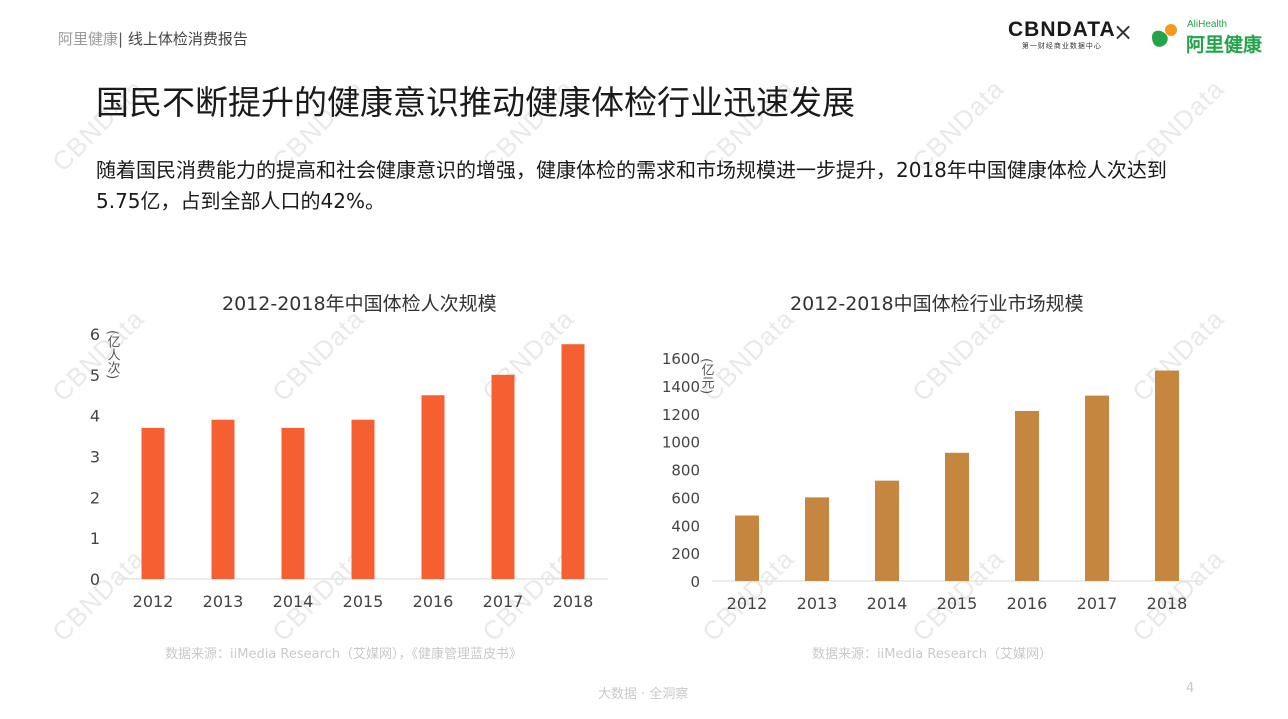 The width and height of the screenshot is (1288, 719). I want to click on page-number: 4, so click(1190, 688).